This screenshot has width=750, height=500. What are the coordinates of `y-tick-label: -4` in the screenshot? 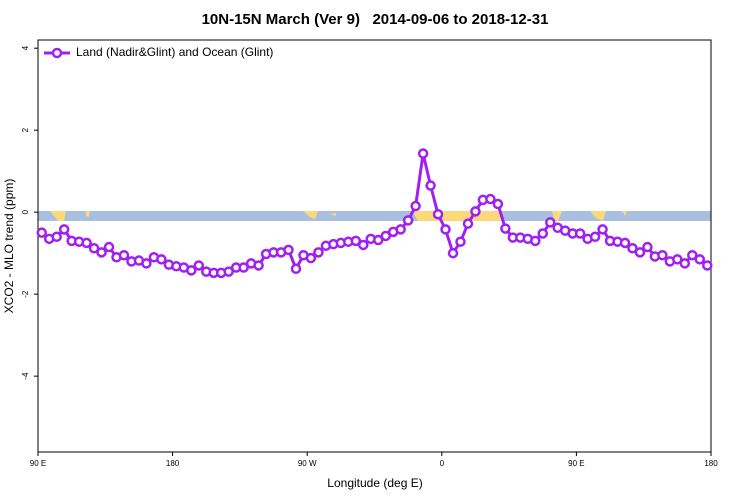 It's located at (25, 376).